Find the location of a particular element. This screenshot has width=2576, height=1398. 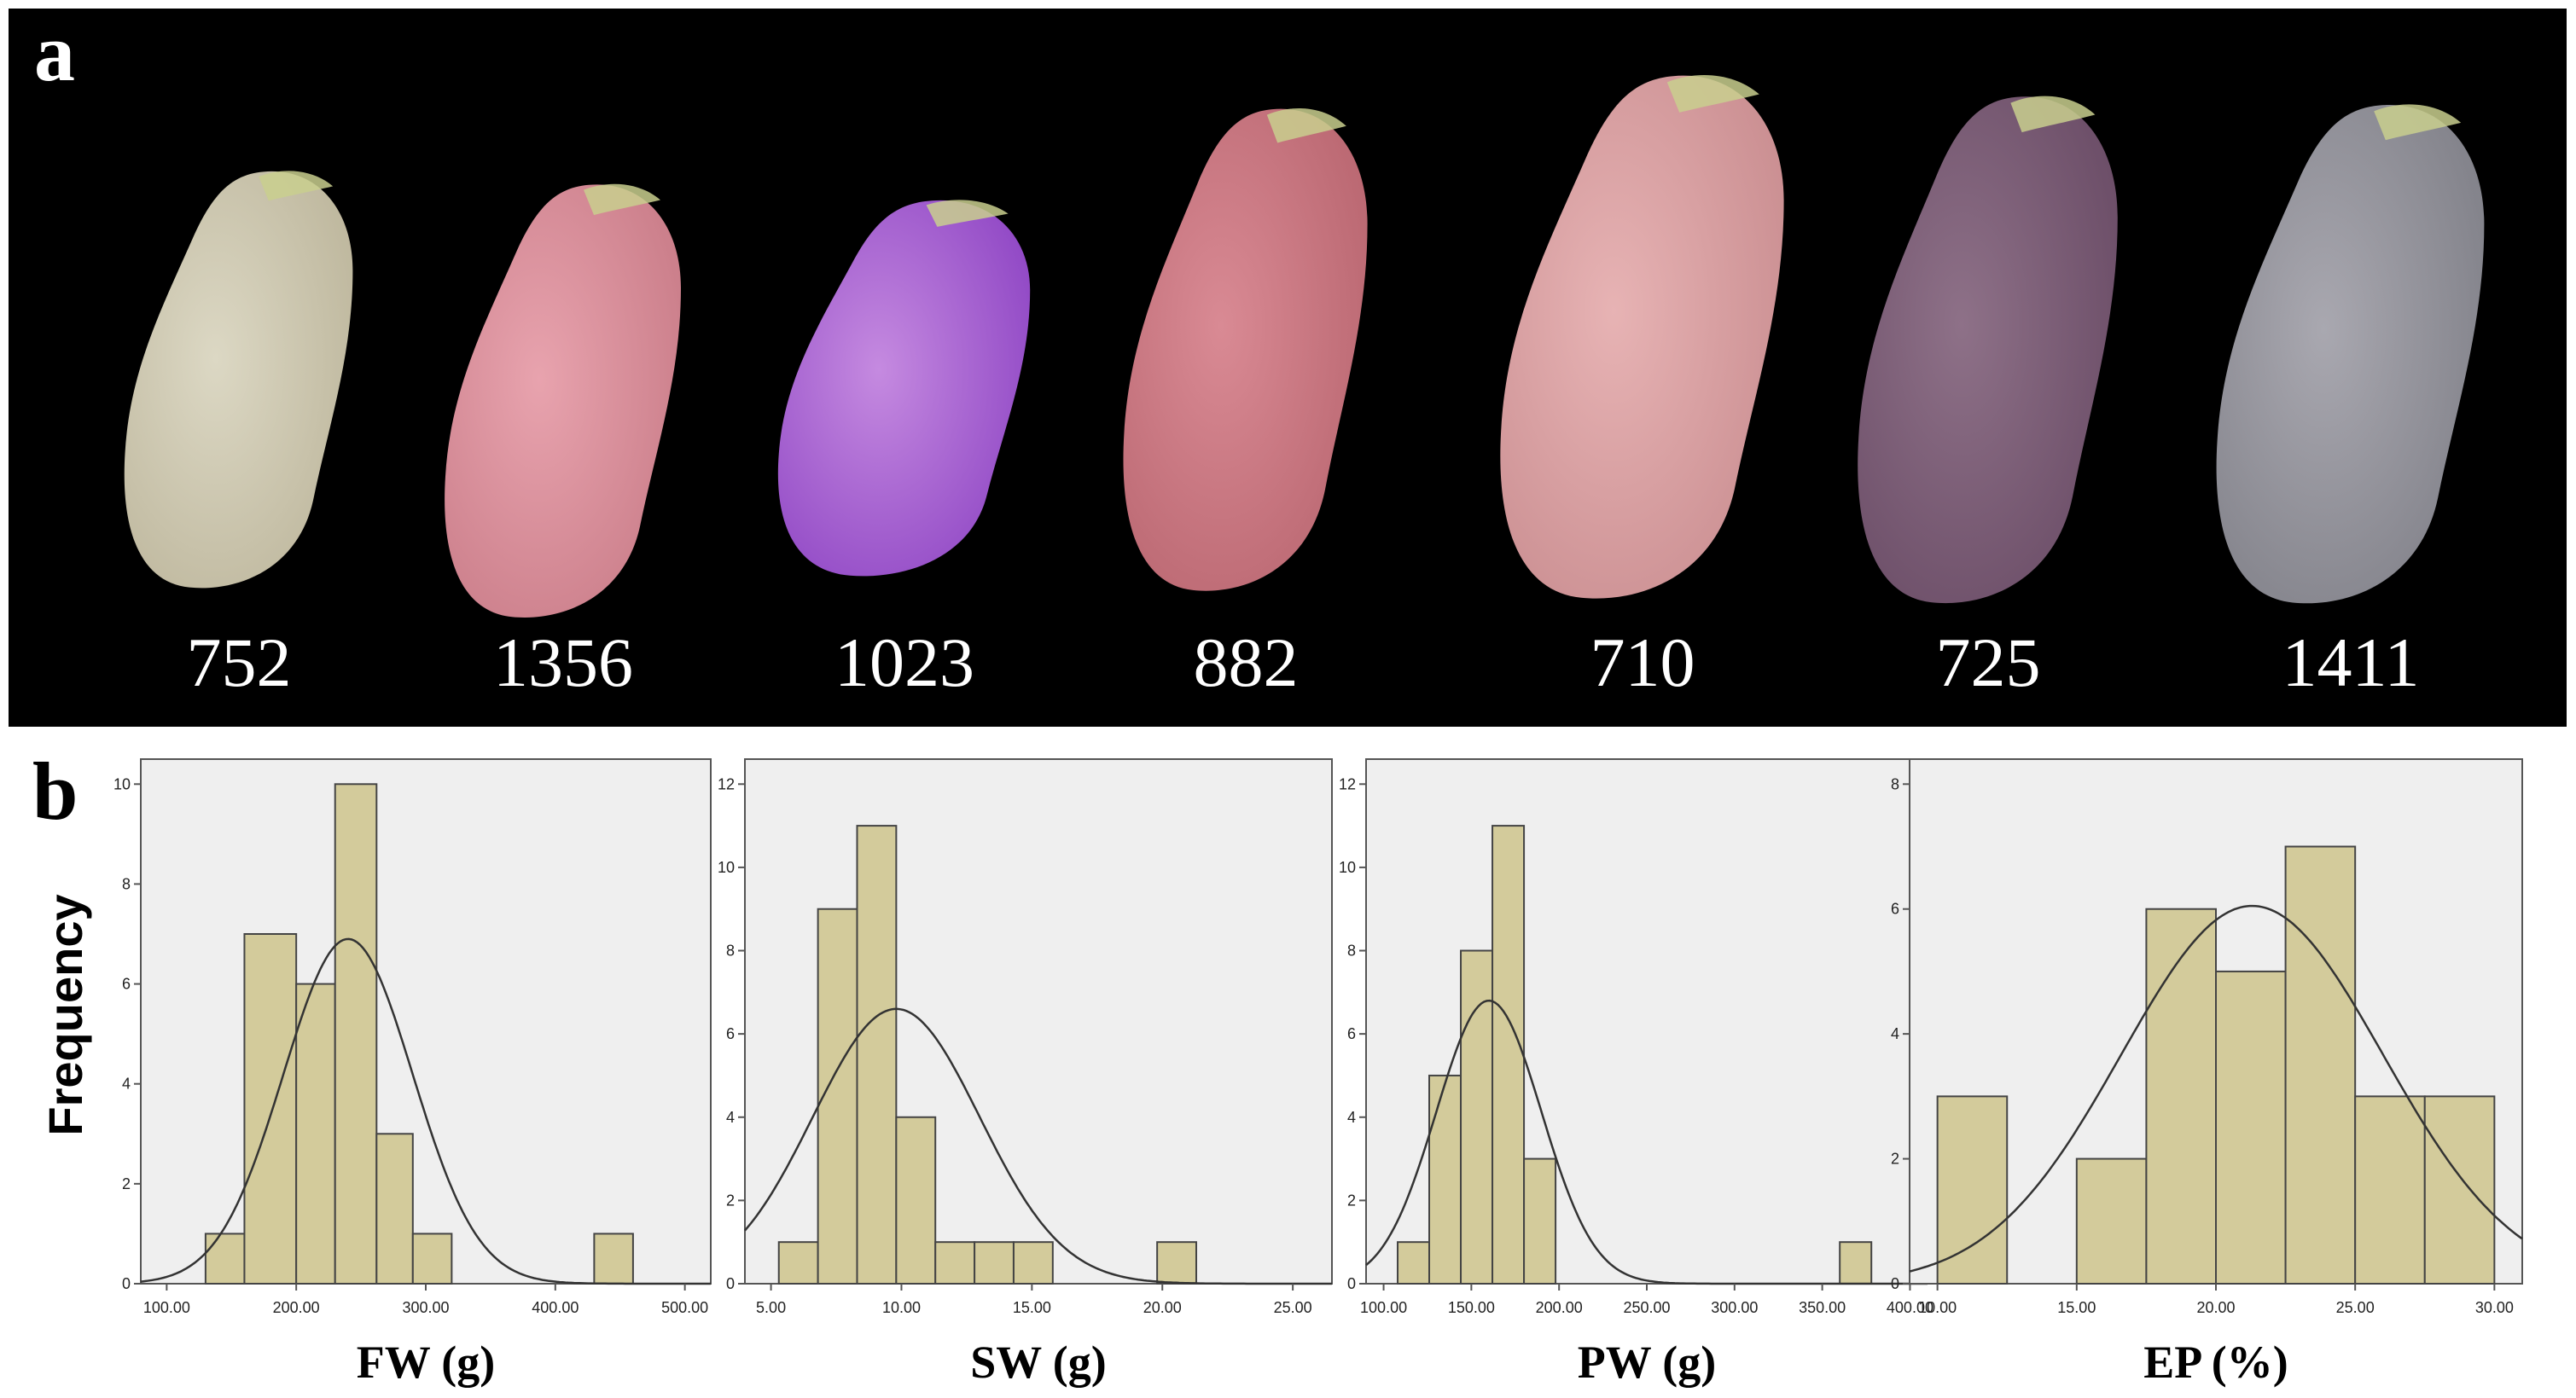

plot-area is located at coordinates (426, 1021).